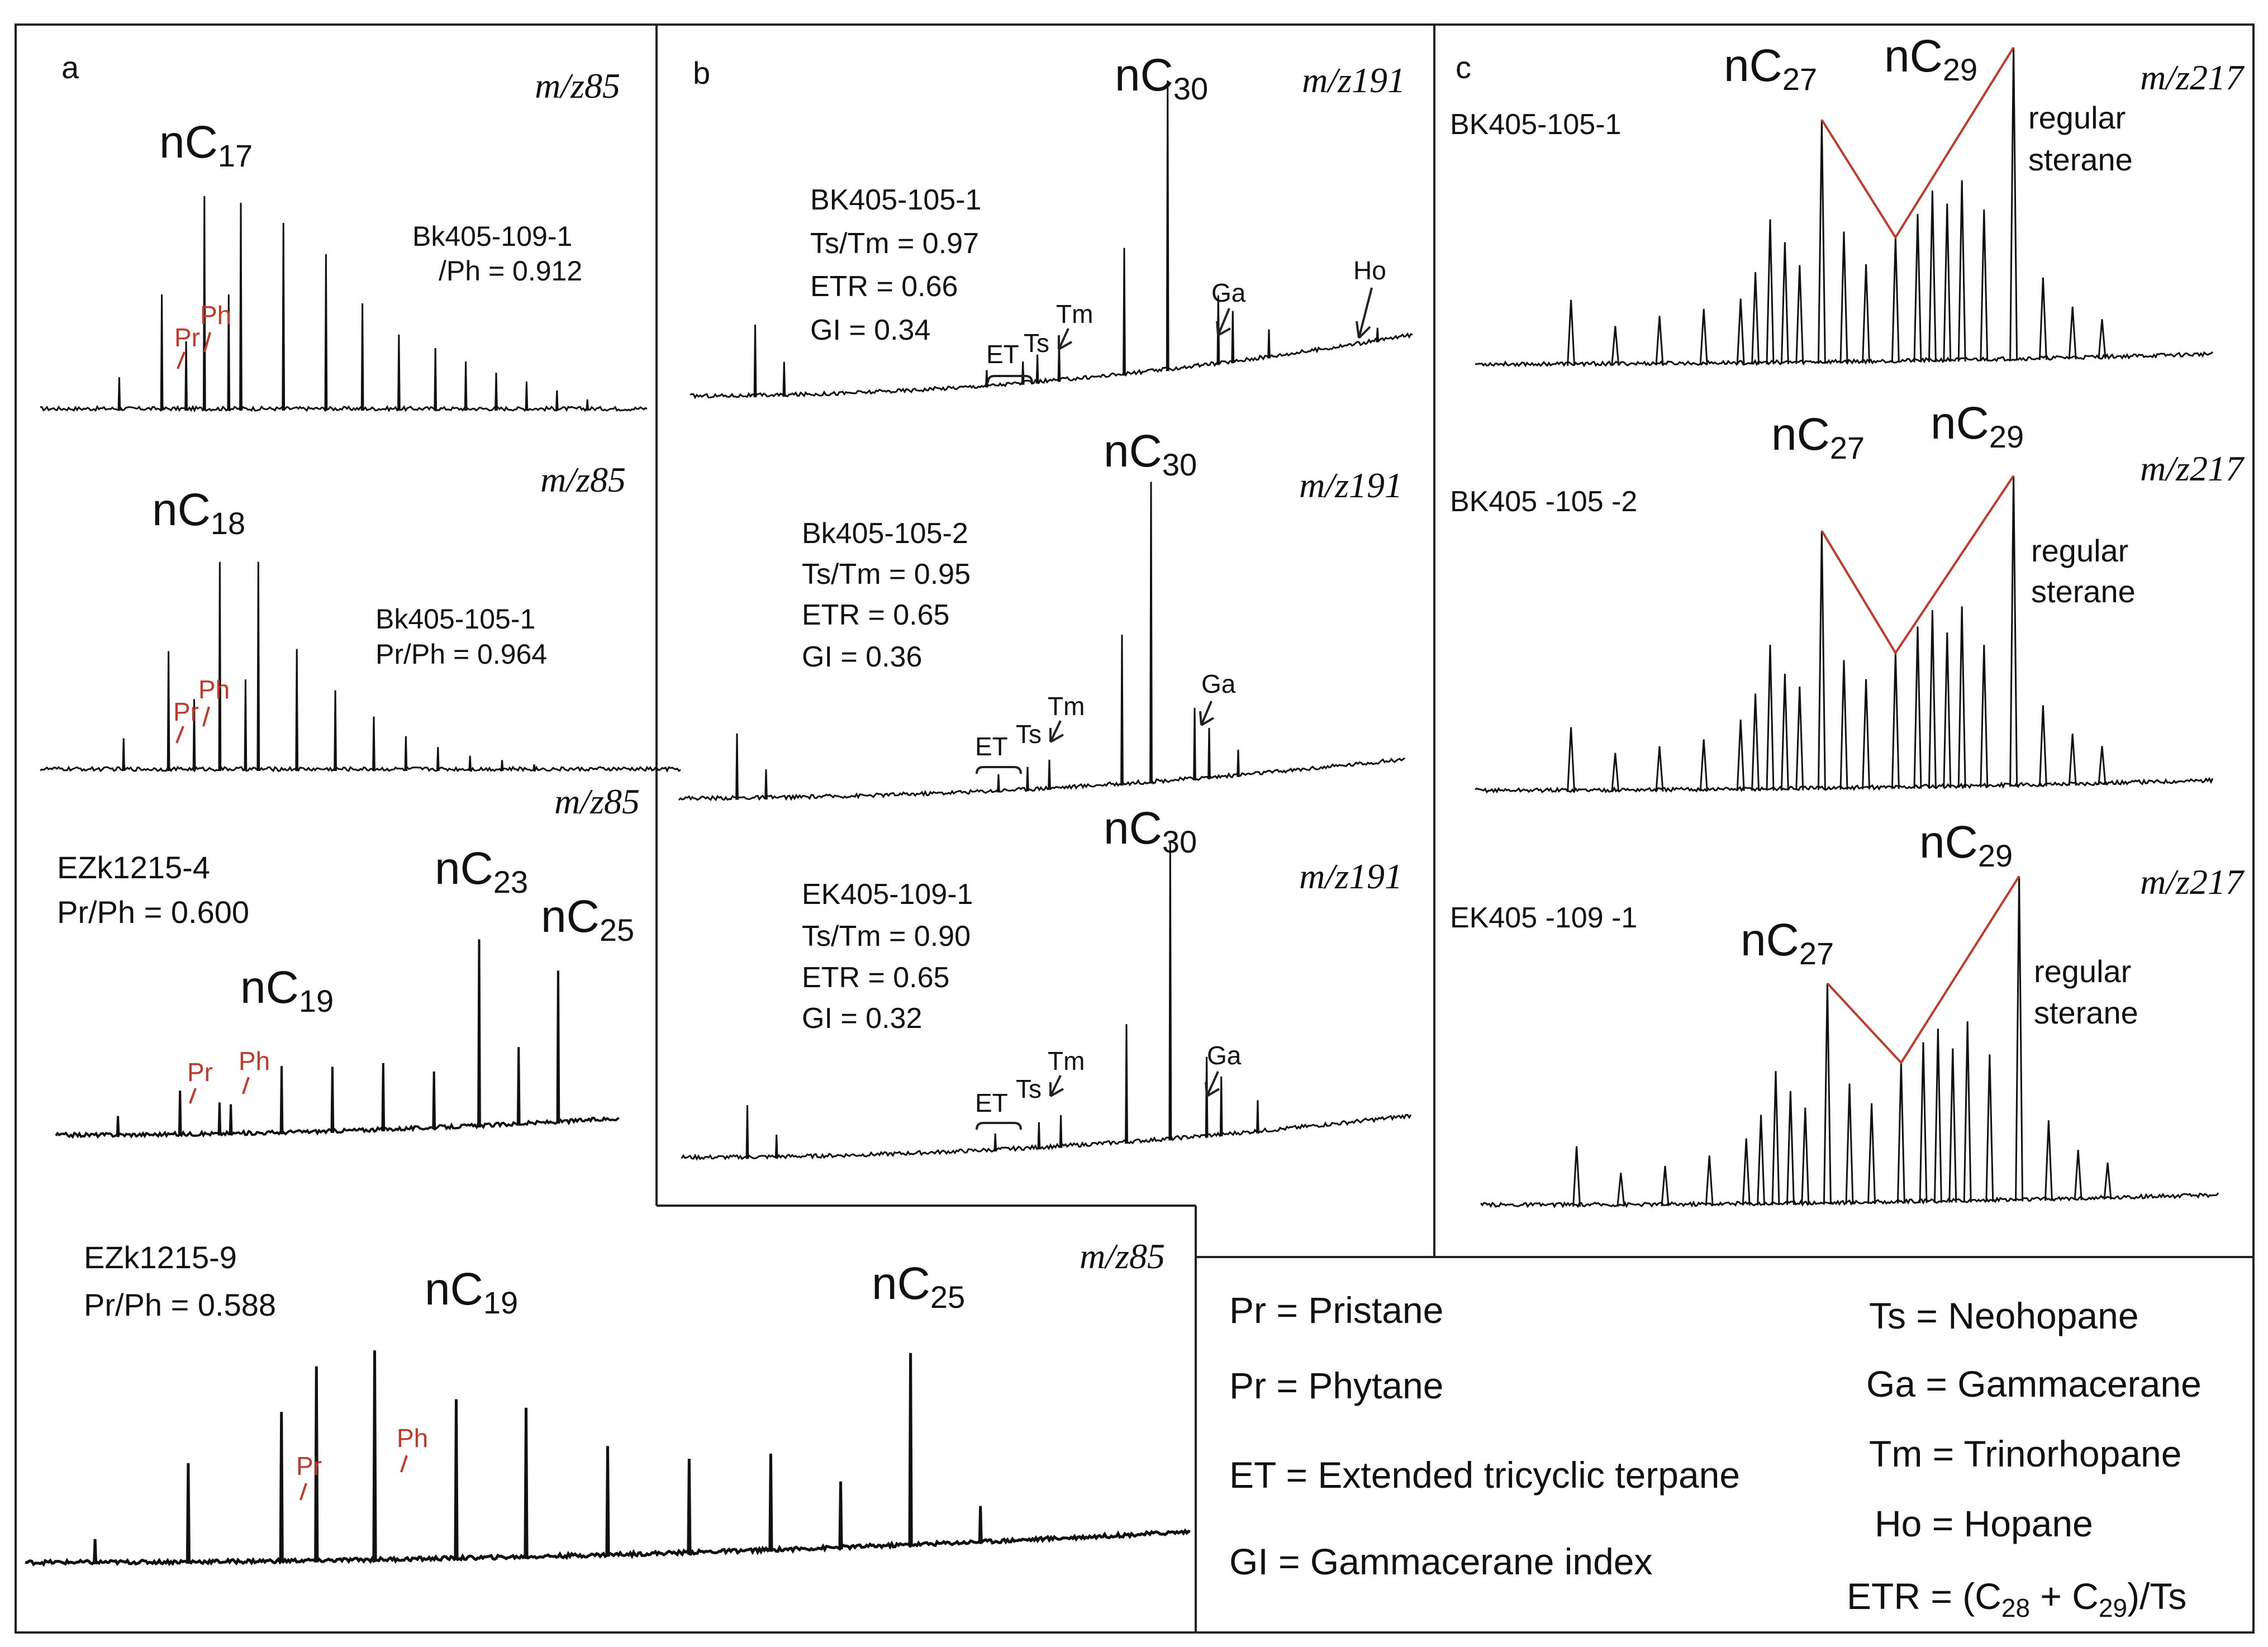 The image size is (2268, 1647). I want to click on stat-etr: ETR = 0.66, so click(884, 286).